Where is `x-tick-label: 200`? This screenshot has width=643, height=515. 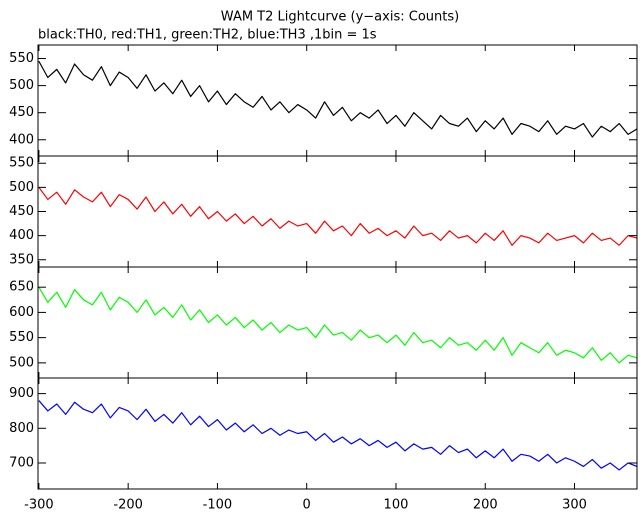
x-tick-label: 200 is located at coordinates (485, 505).